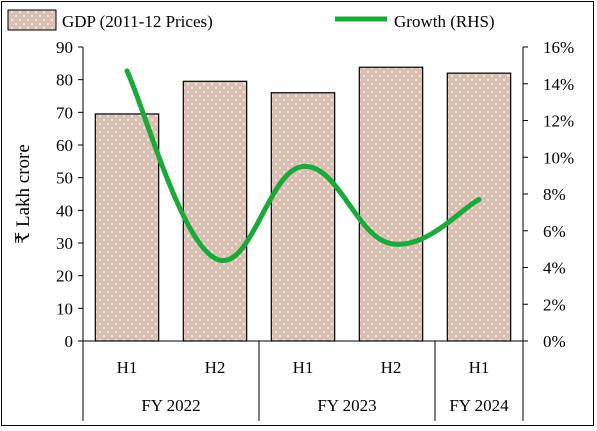 This screenshot has width=597, height=431. Describe the element at coordinates (479, 405) in the screenshot. I see `x-group-label-2: FY 2024` at that location.